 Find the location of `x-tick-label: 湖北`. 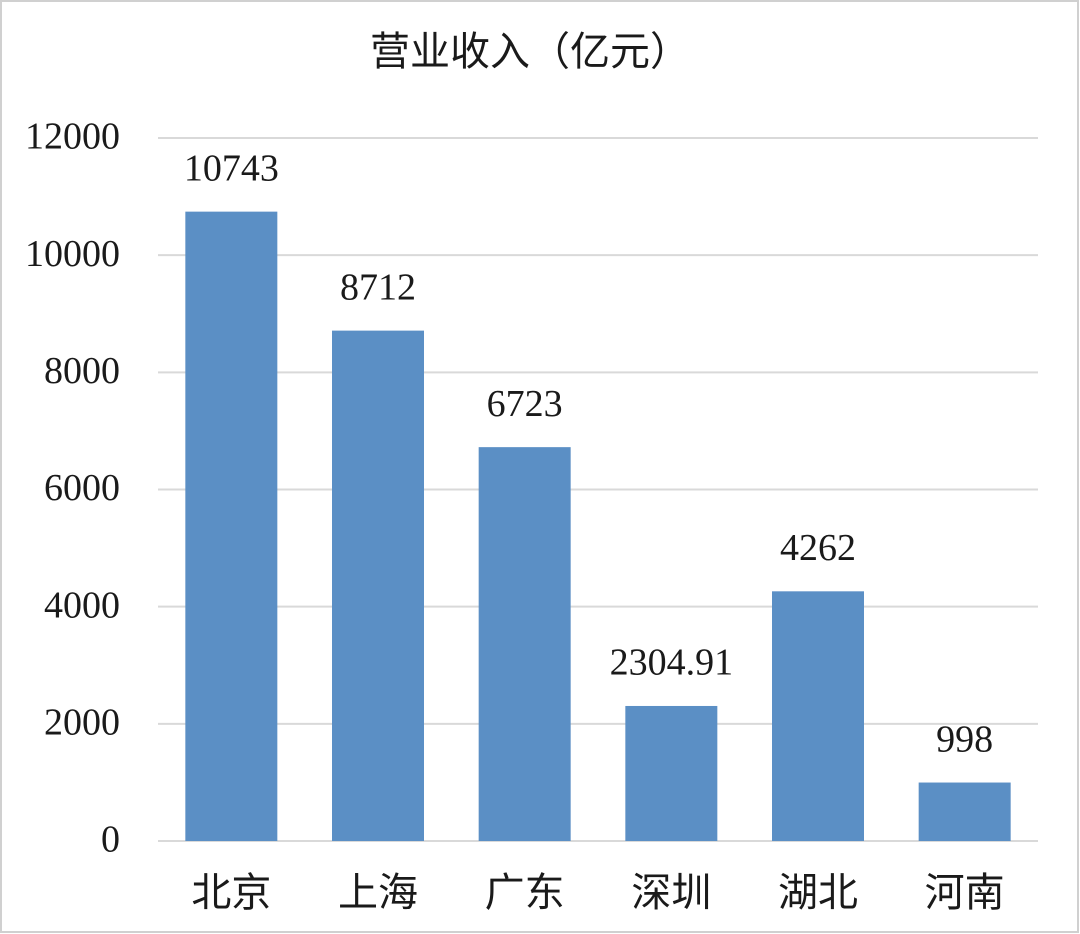

x-tick-label: 湖北 is located at coordinates (818, 892).